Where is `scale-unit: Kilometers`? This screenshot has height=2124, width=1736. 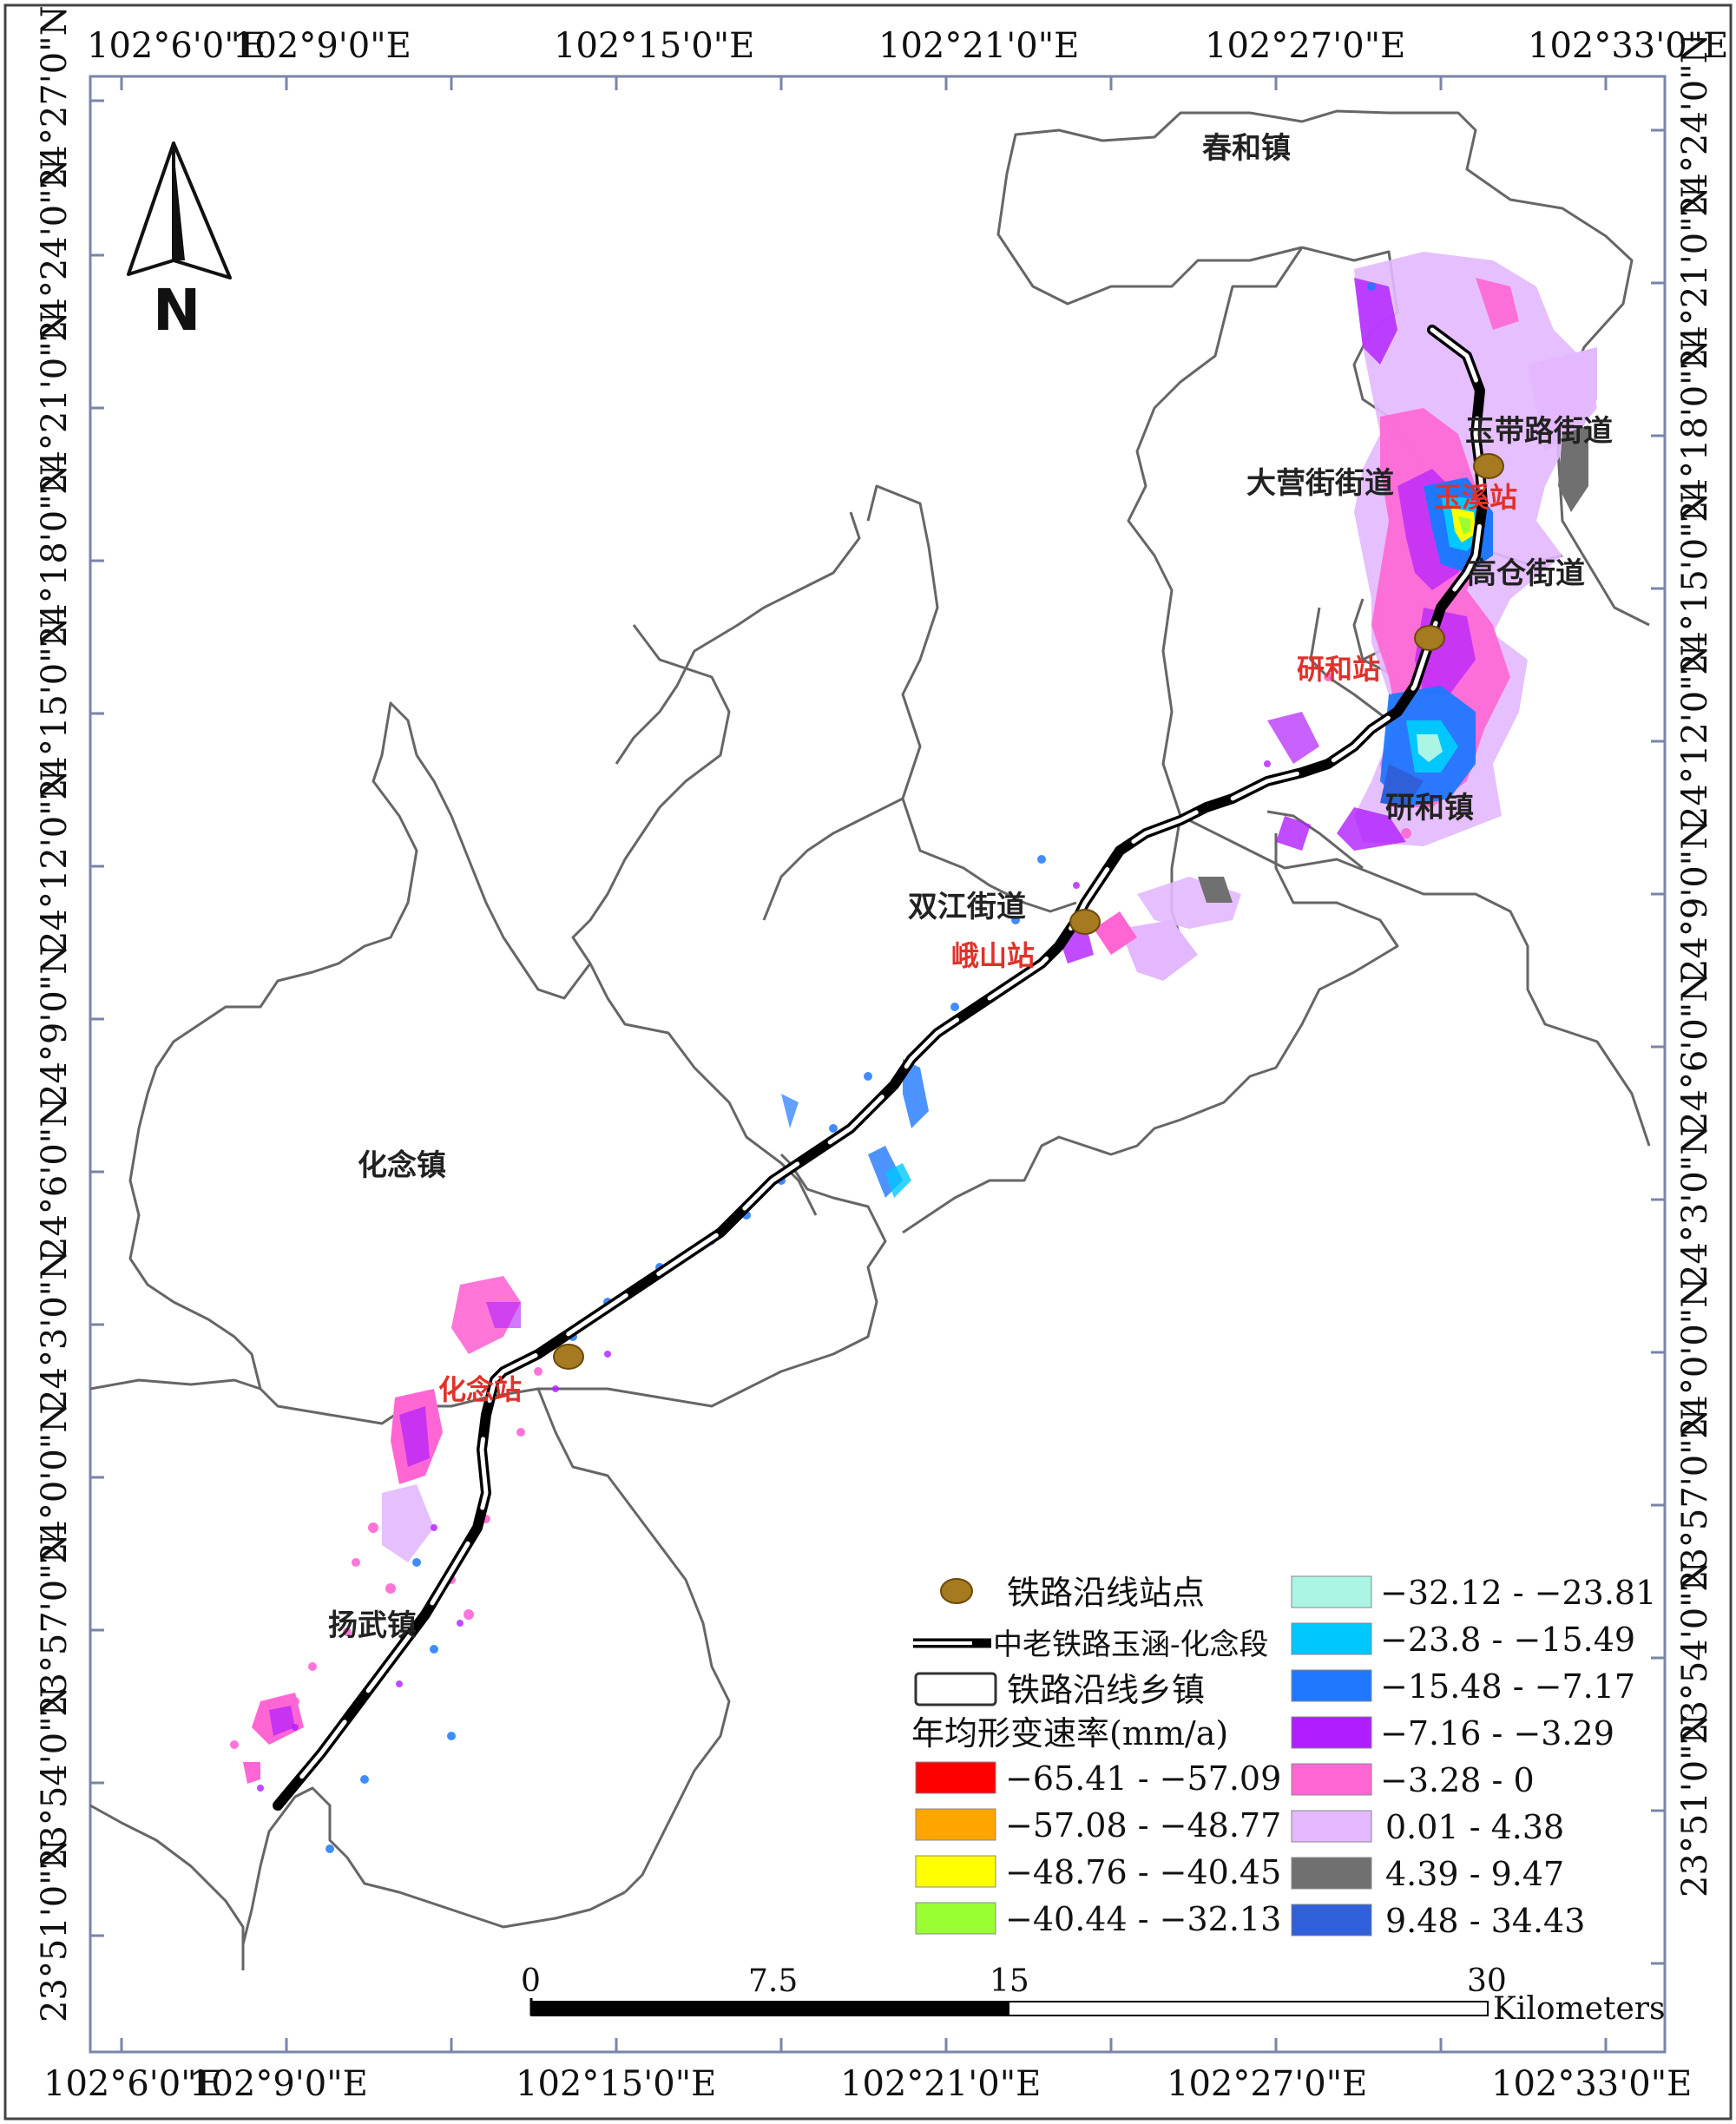 scale-unit: Kilometers is located at coordinates (1579, 2009).